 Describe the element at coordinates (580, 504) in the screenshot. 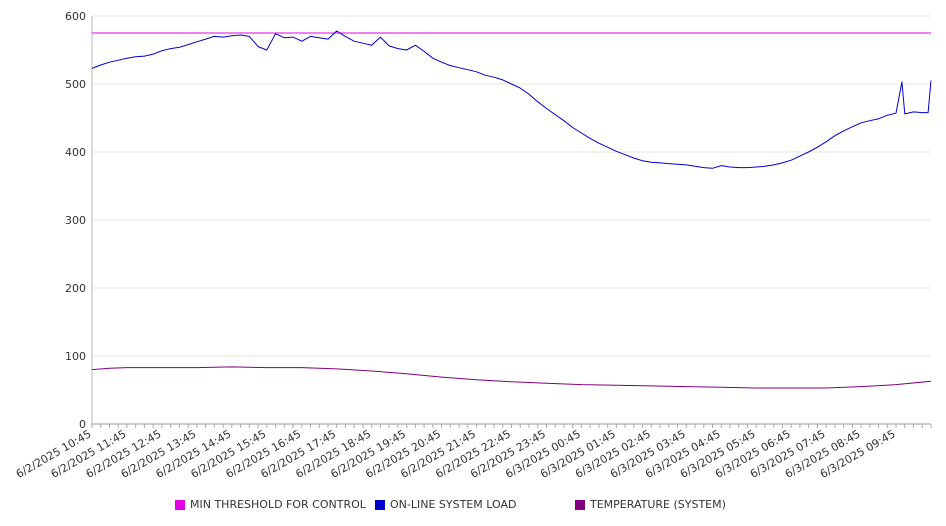

I see `legend-swatch-temperature` at that location.